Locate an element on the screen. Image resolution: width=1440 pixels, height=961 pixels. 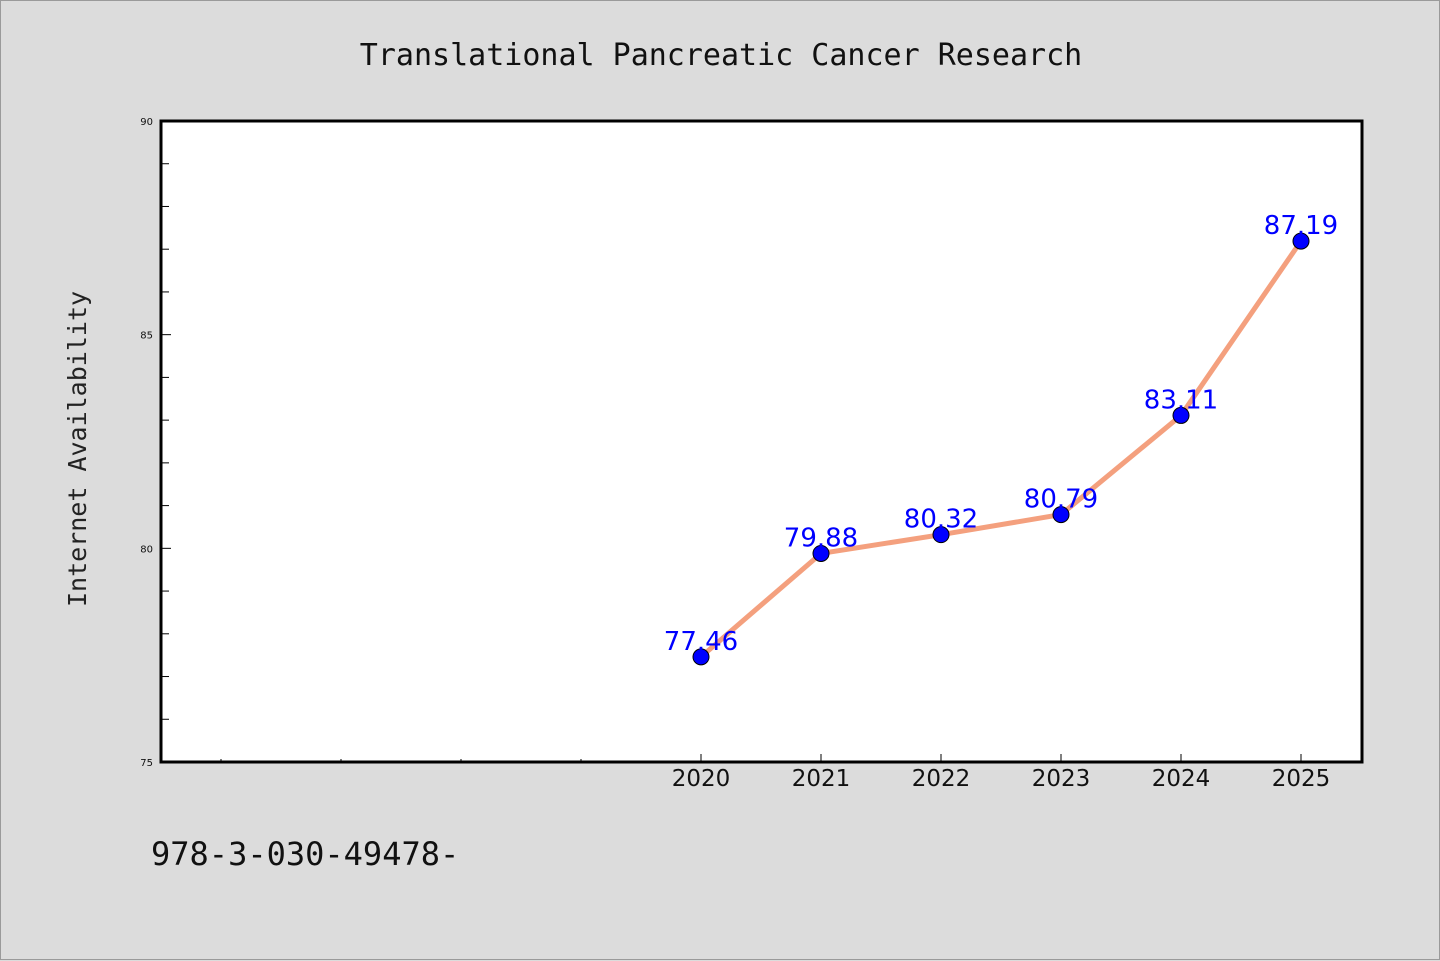
x-tick-label: 2025 is located at coordinates (1301, 779).